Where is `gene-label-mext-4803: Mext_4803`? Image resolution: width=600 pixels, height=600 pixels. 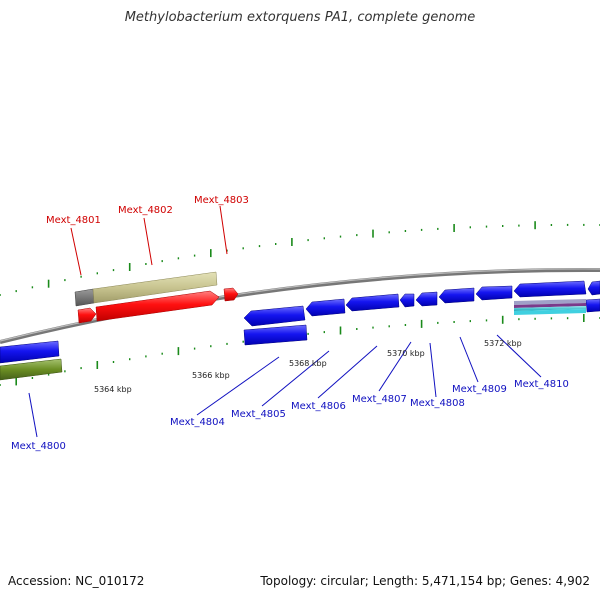 gene-label-mext-4803: Mext_4803 is located at coordinates (221, 200).